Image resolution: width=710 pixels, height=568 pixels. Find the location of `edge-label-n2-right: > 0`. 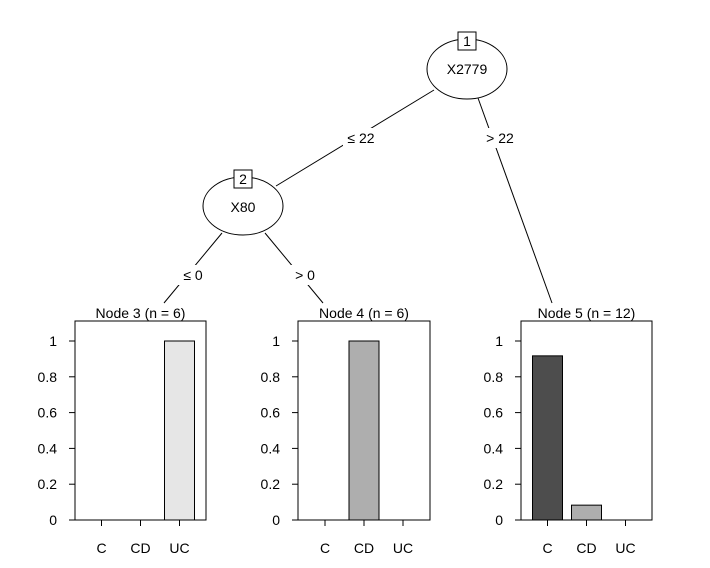

edge-label-n2-right: > 0 is located at coordinates (305, 275).